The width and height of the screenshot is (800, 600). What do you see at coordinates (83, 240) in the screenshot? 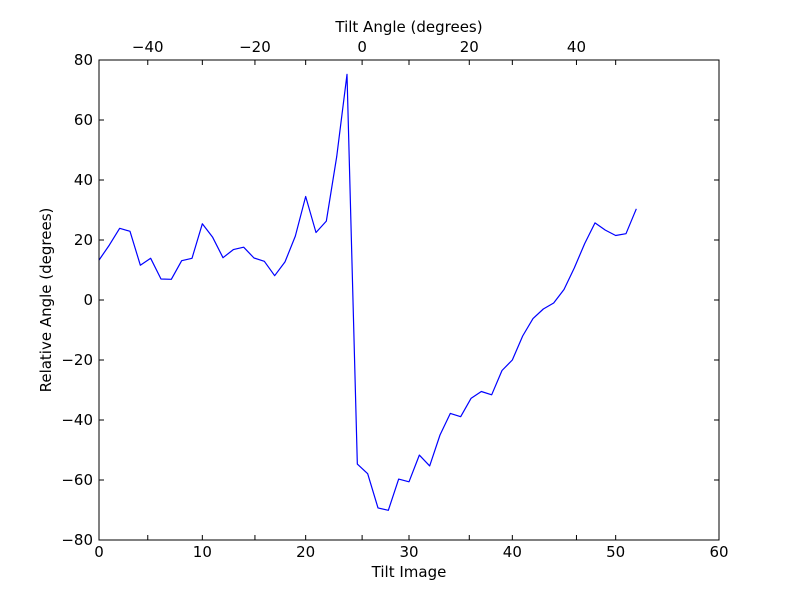
I see `y-tick-label: 20` at bounding box center [83, 240].